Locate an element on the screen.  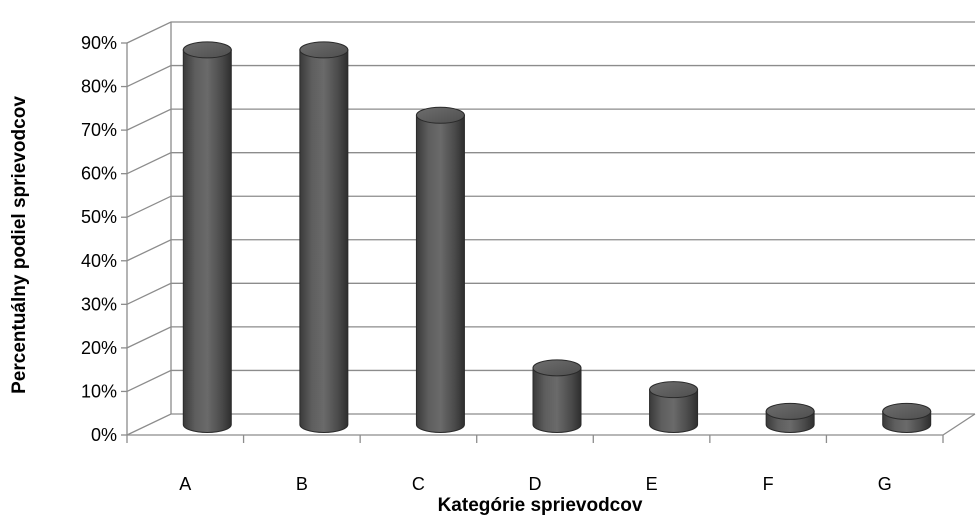
y-axis-title: Percentuálny podiel sprievodcov is located at coordinates (19, 245).